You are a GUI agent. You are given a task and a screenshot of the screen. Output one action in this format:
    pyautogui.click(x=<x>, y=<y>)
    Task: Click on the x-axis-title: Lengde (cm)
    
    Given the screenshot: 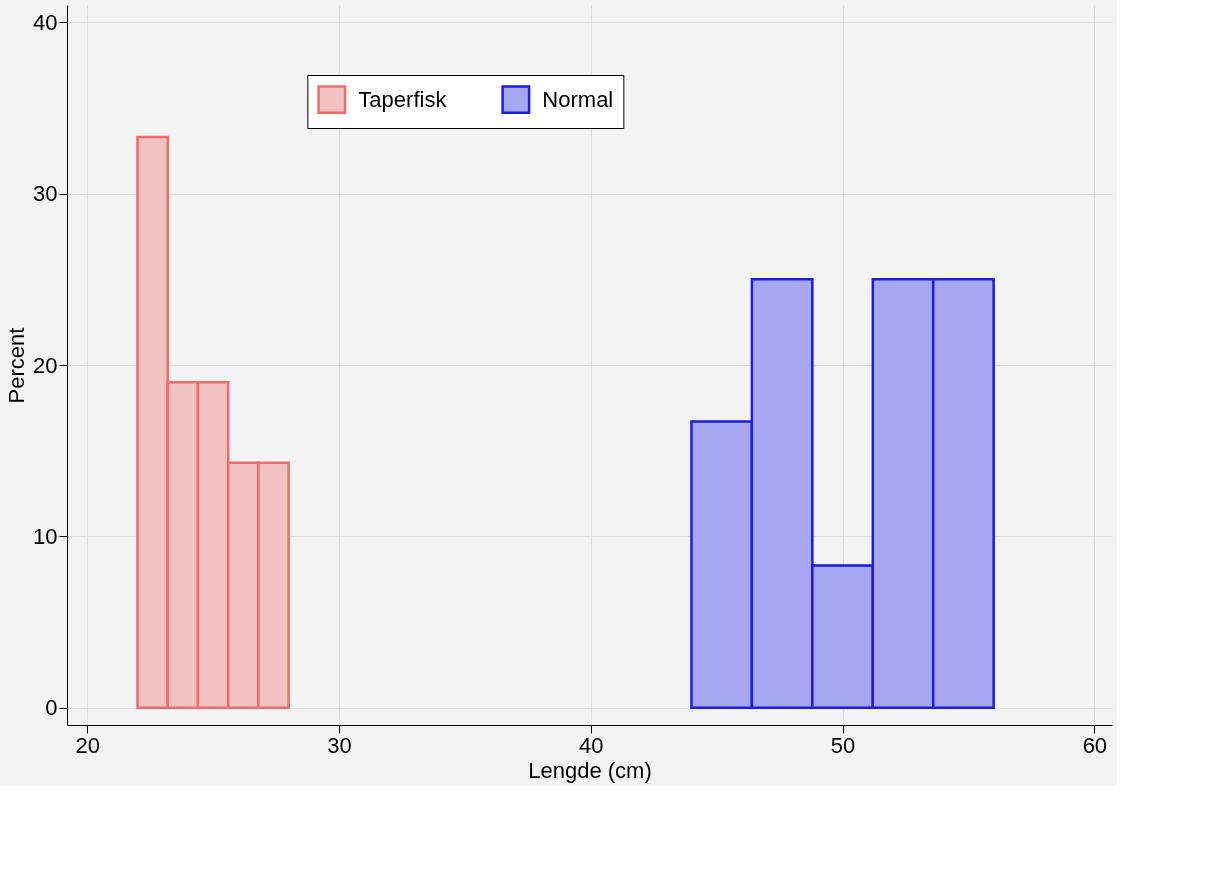 What is the action you would take?
    pyautogui.click(x=590, y=770)
    